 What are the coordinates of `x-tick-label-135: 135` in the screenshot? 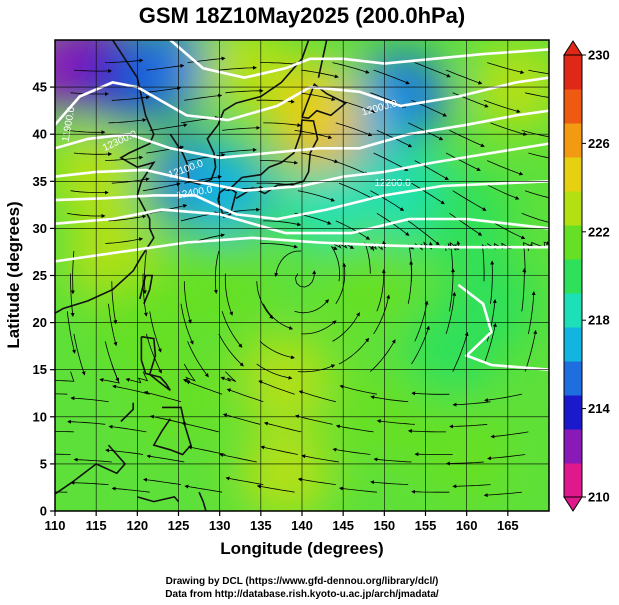 It's located at (261, 525).